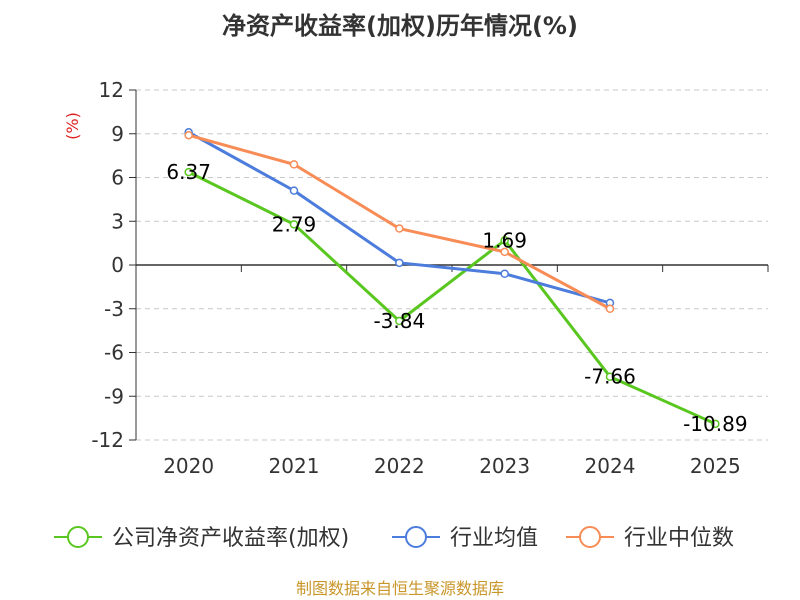 Image resolution: width=800 pixels, height=600 pixels. Describe the element at coordinates (399, 466) in the screenshot. I see `x-tick-label: 2022` at that location.